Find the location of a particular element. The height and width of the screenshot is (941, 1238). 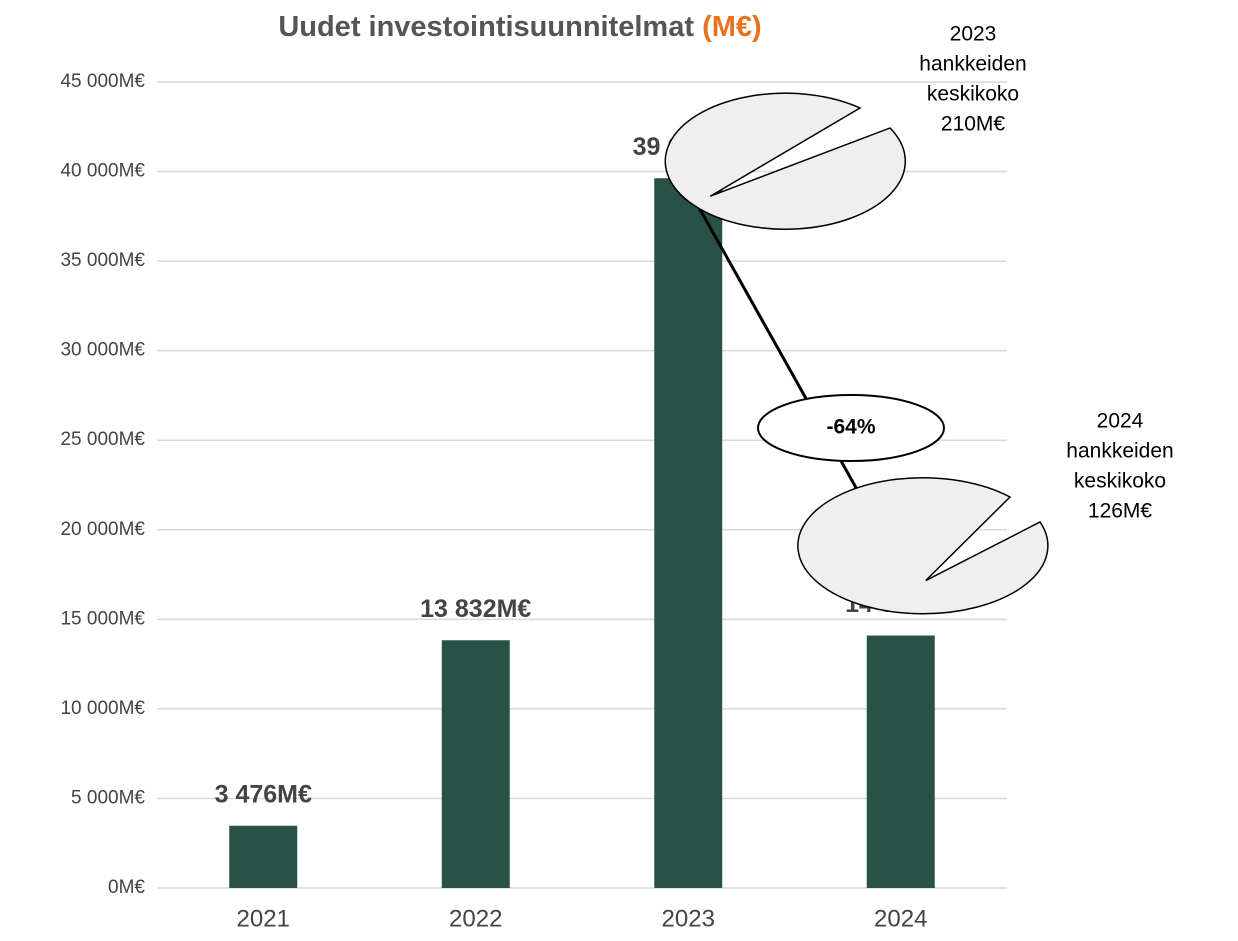

y-tick-label: 40 000M€ is located at coordinates (102, 171).